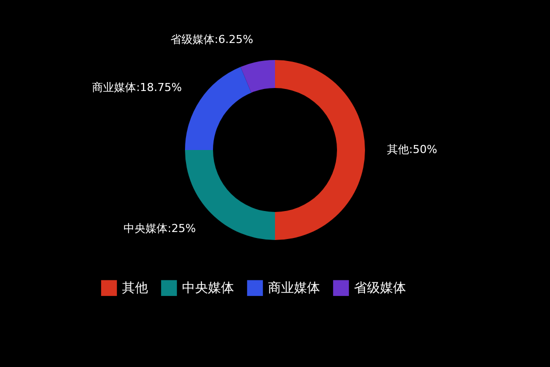 The image size is (550, 367). What do you see at coordinates (208, 288) in the screenshot?
I see `legend-label: 中央媒体` at bounding box center [208, 288].